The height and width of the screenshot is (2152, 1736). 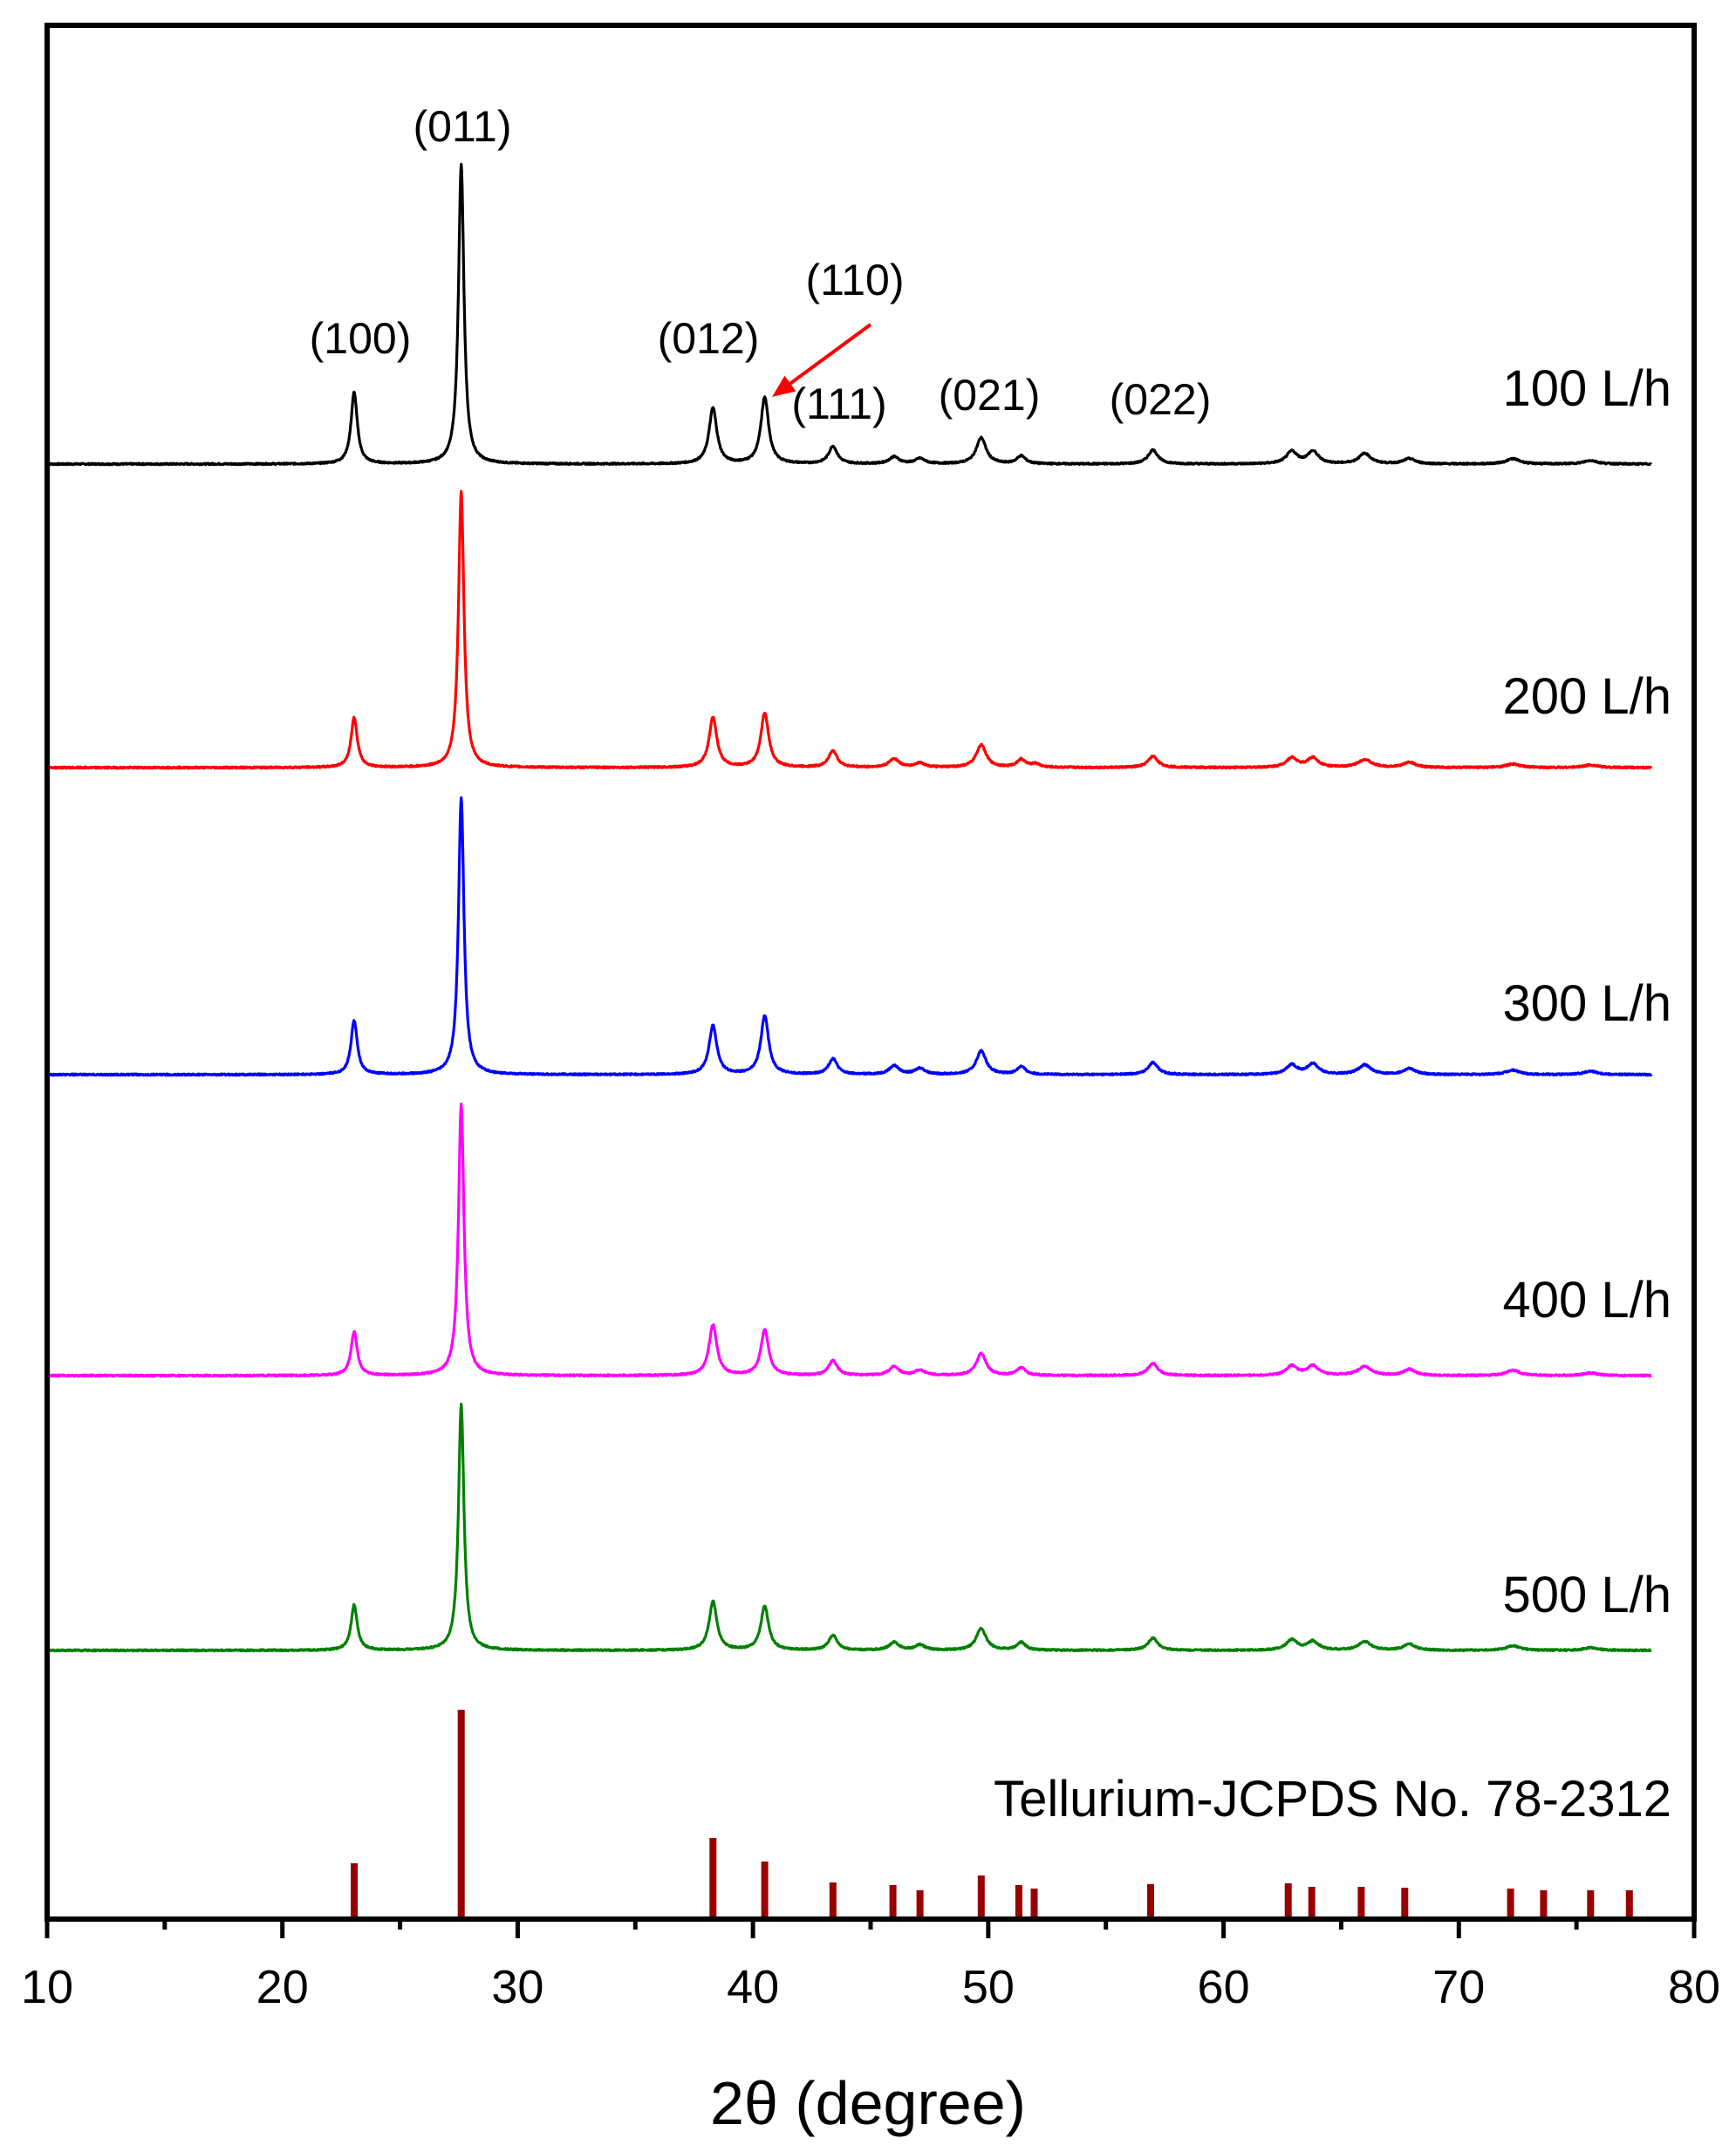 What do you see at coordinates (784, 386) in the screenshot?
I see `arrowhead-icon` at bounding box center [784, 386].